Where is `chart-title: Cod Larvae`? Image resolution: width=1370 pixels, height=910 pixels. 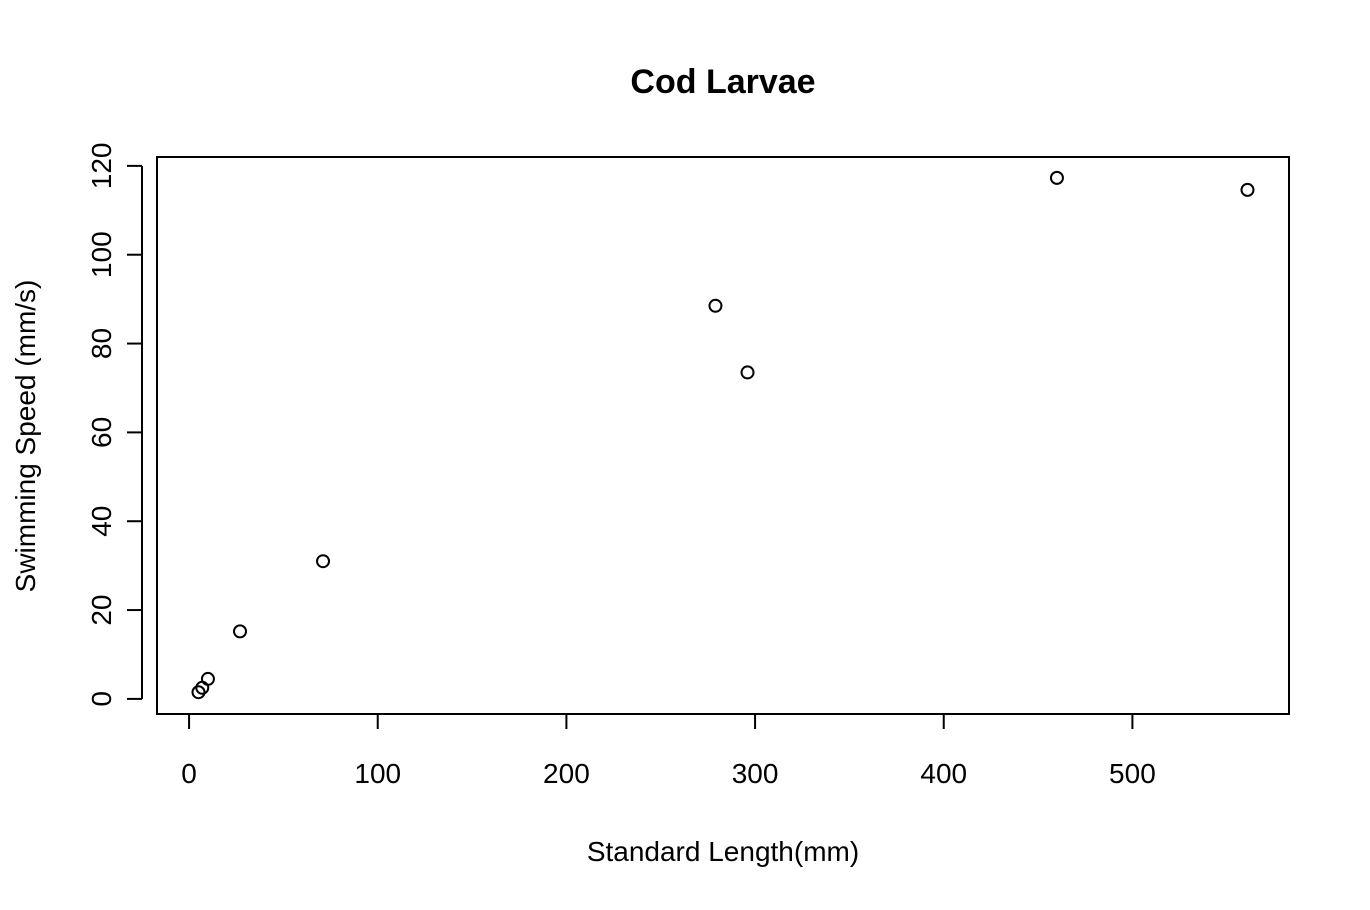
chart-title: Cod Larvae is located at coordinates (722, 82).